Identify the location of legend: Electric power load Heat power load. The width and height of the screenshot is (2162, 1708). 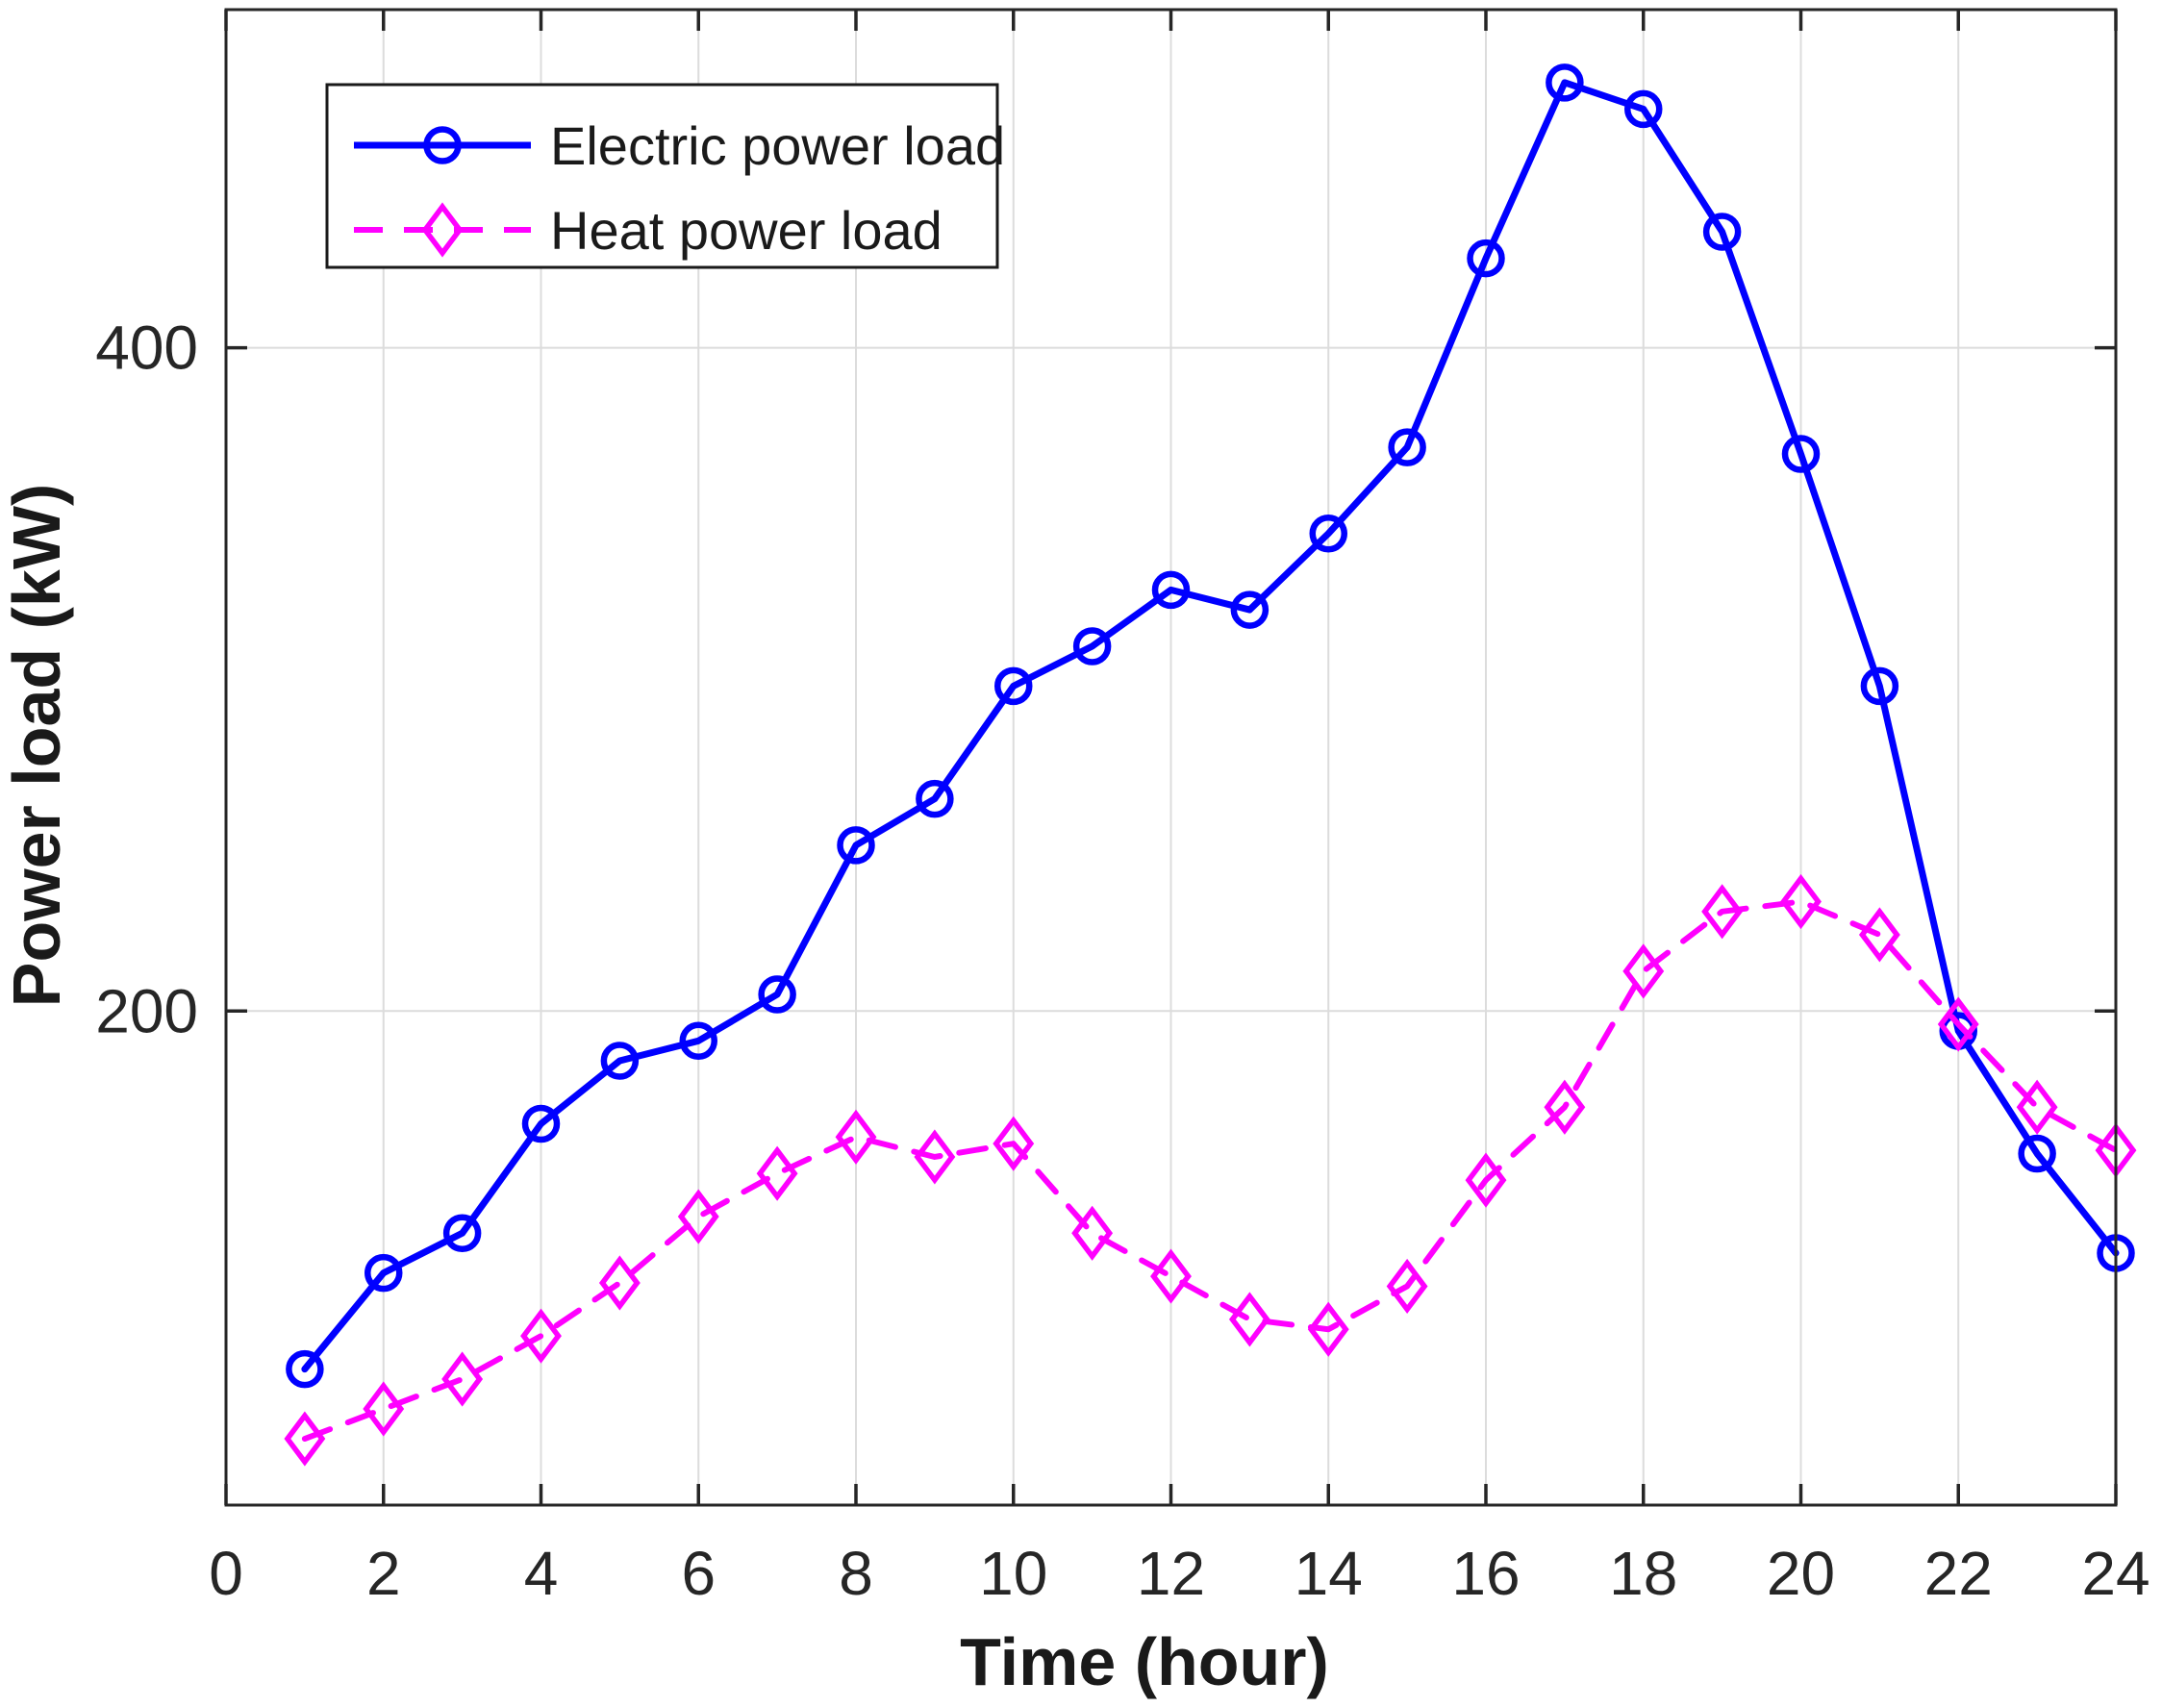
(665, 176).